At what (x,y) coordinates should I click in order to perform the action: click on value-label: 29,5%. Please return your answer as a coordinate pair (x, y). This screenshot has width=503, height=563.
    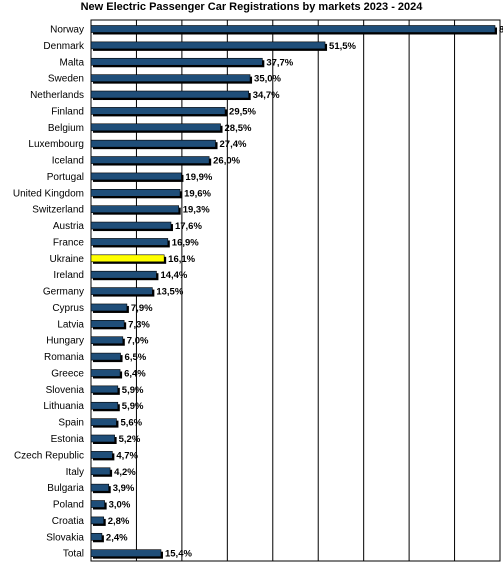
    Looking at the image, I should click on (242, 111).